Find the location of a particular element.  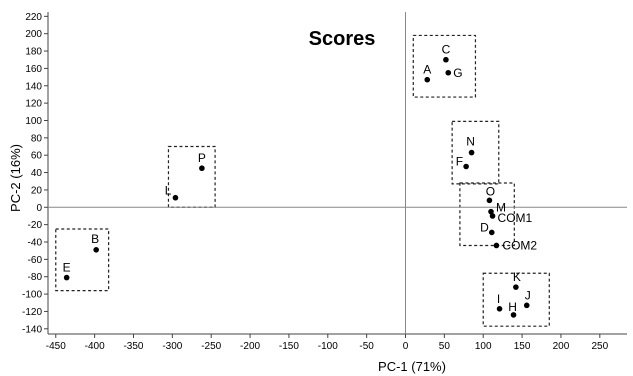

data-point-j is located at coordinates (526, 305).